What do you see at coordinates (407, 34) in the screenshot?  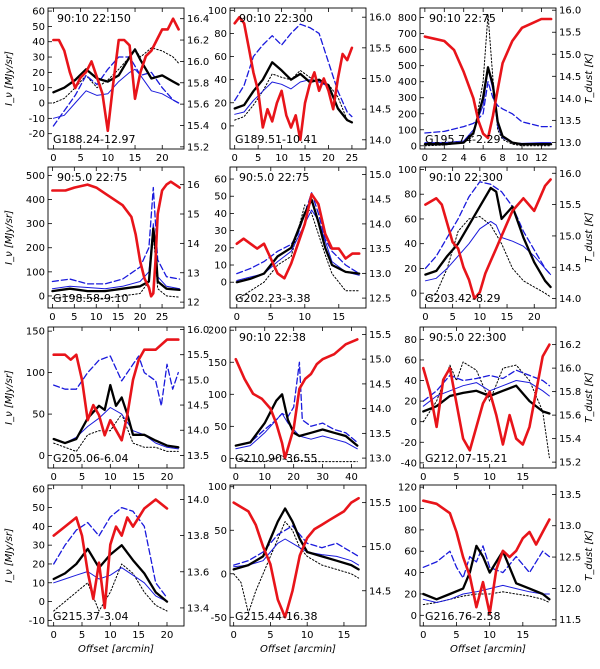 I see `y-tick-label: 700` at bounding box center [407, 34].